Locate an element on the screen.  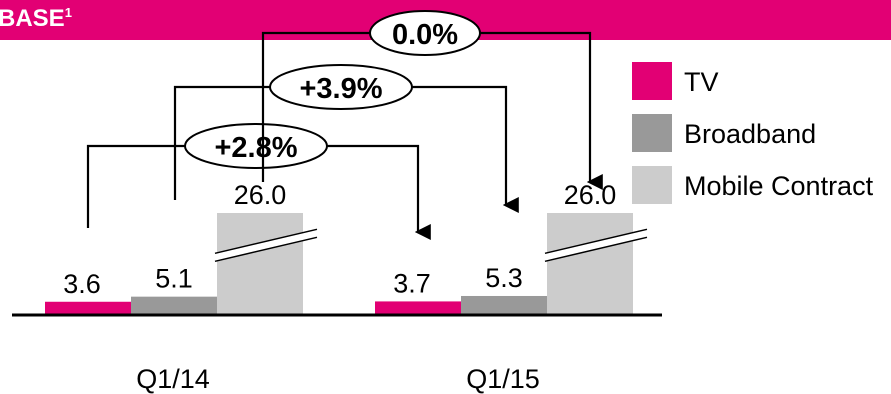
change-label-broadband: +3.9% is located at coordinates (340, 89).